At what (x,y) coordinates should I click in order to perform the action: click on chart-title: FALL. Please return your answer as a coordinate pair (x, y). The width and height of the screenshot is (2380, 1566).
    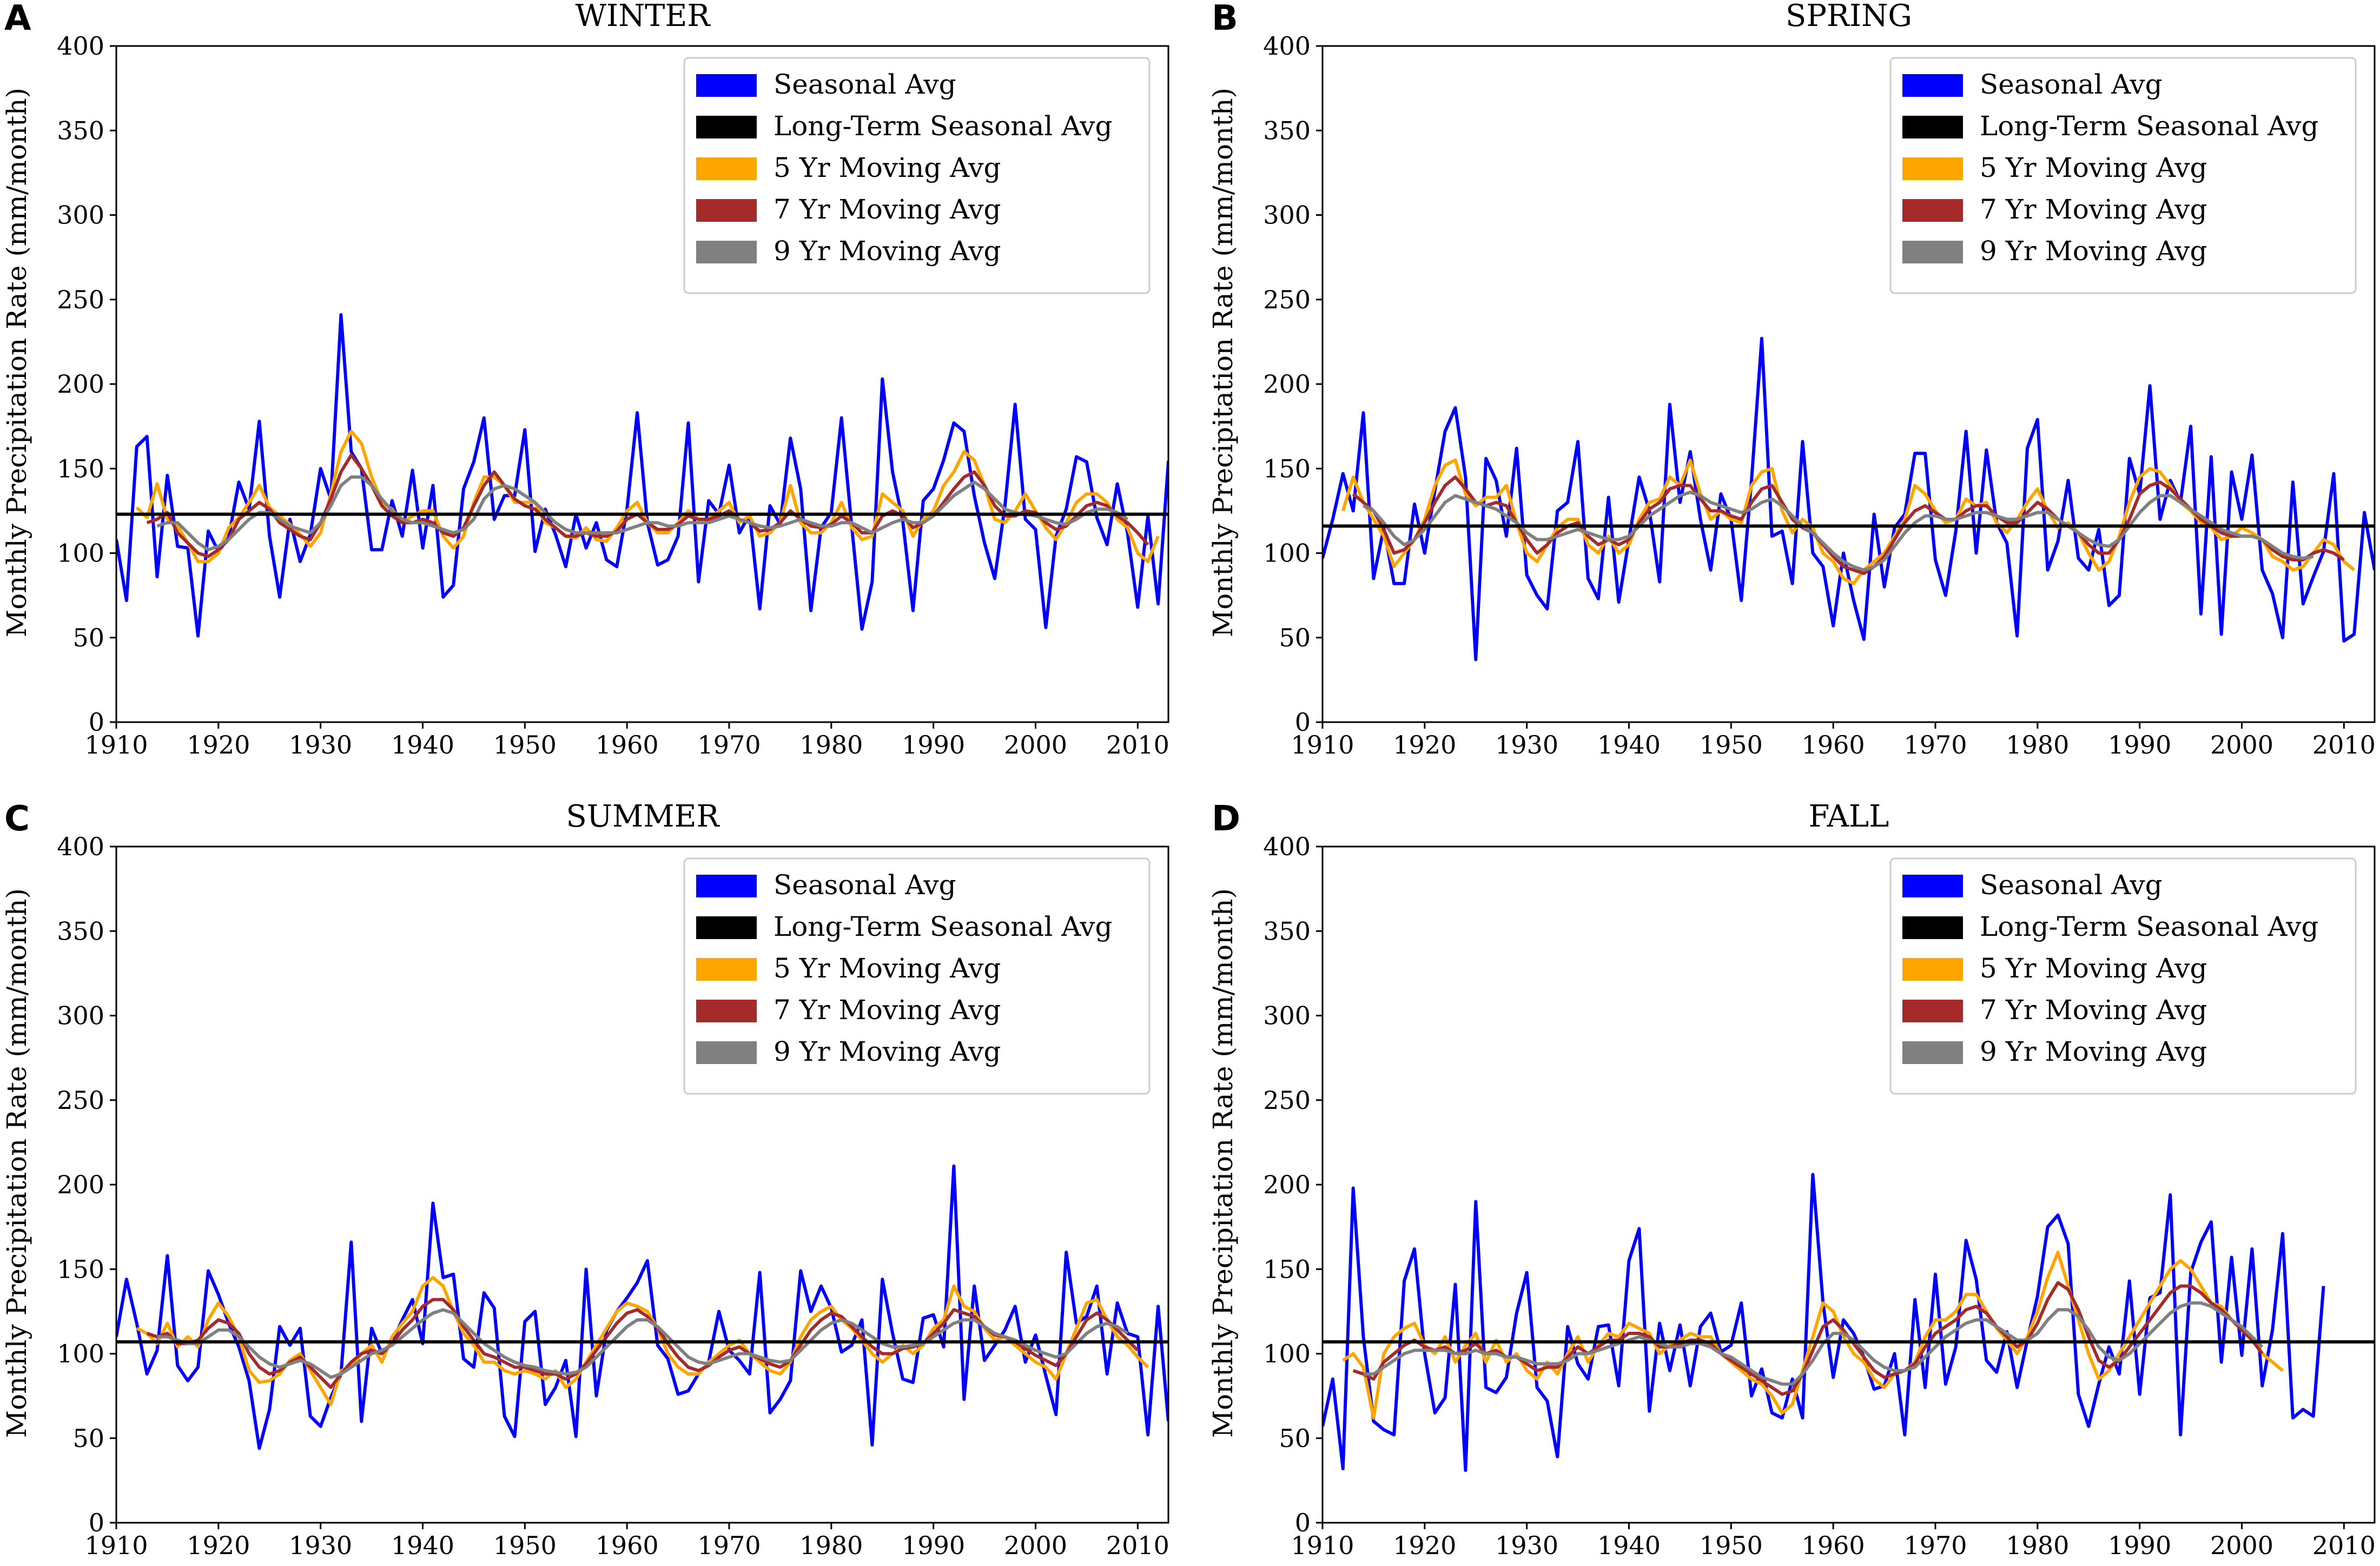
    Looking at the image, I should click on (1849, 816).